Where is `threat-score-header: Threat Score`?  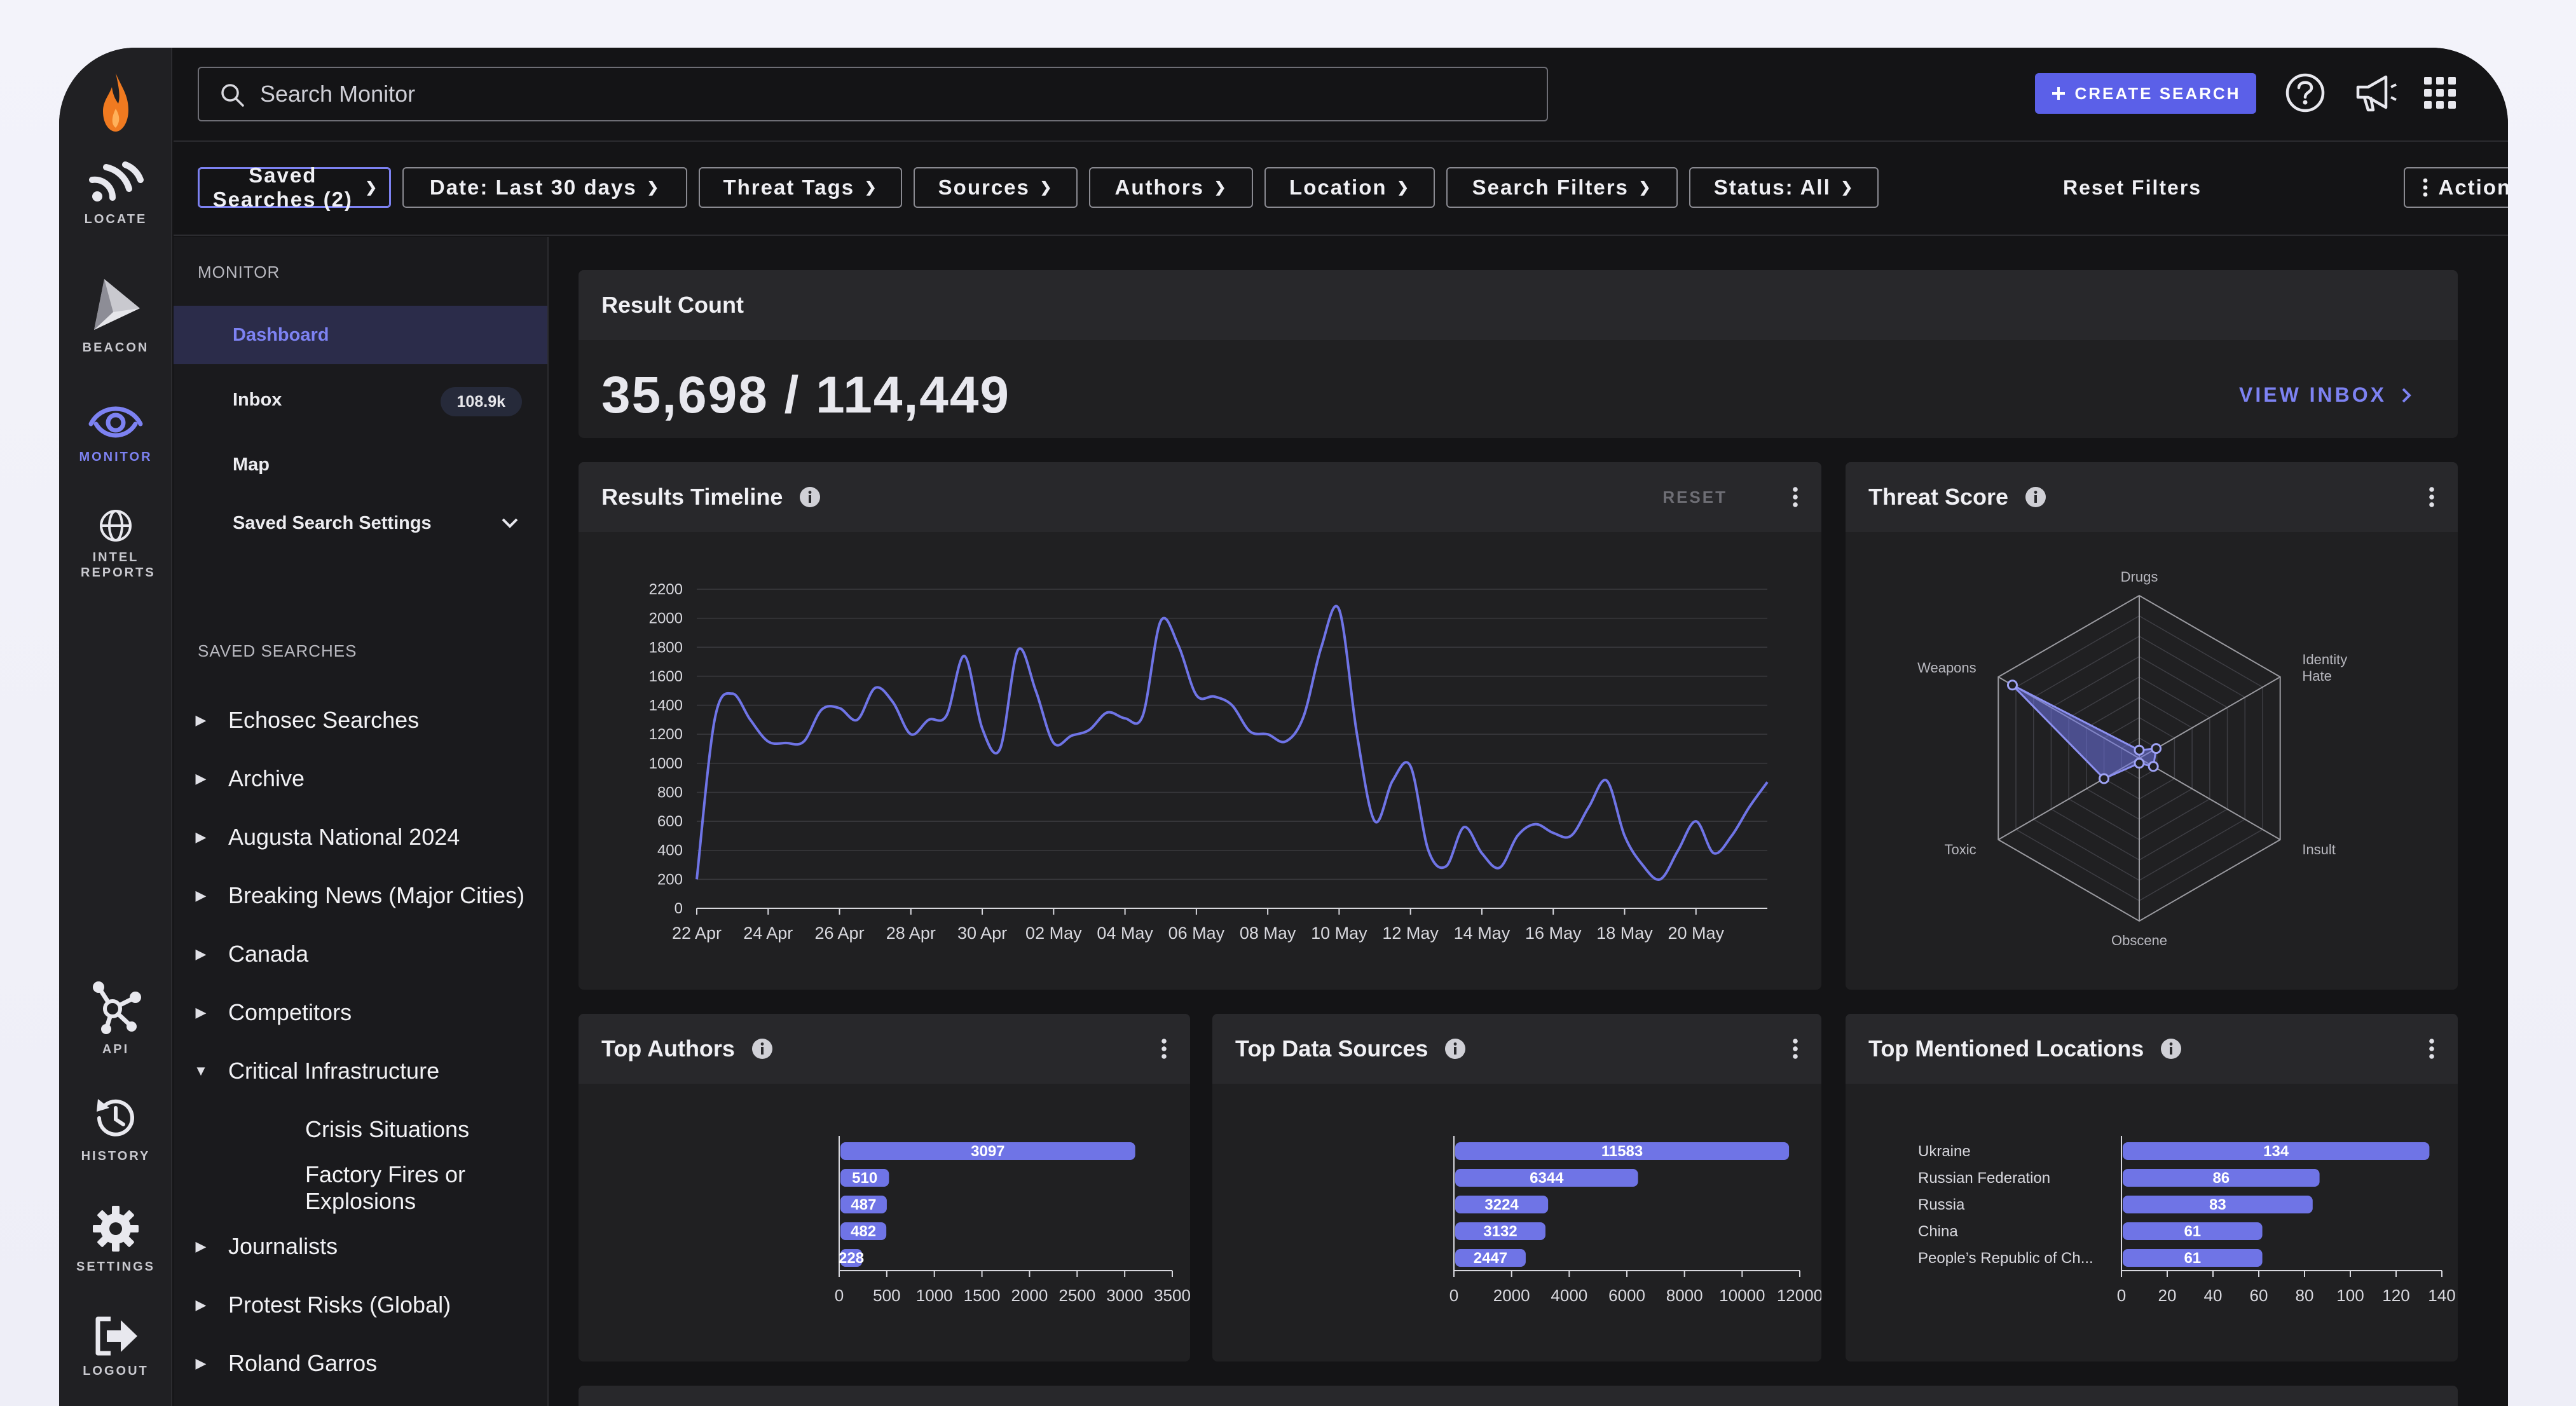
threat-score-header: Threat Score is located at coordinates (2152, 497).